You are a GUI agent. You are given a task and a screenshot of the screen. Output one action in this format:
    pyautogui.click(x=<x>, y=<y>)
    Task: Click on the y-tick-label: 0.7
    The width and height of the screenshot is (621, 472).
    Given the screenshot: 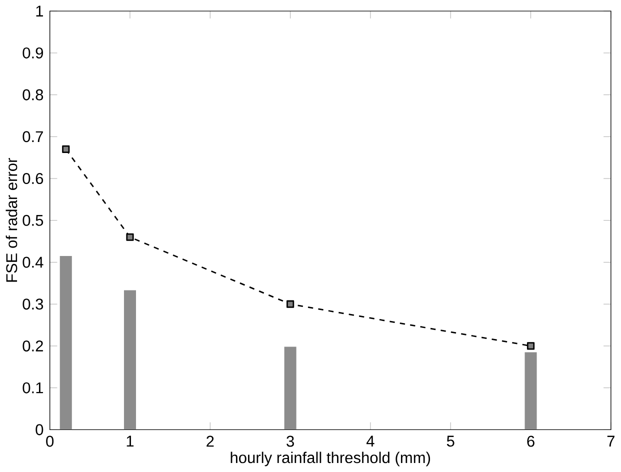 What is the action you would take?
    pyautogui.click(x=32, y=136)
    